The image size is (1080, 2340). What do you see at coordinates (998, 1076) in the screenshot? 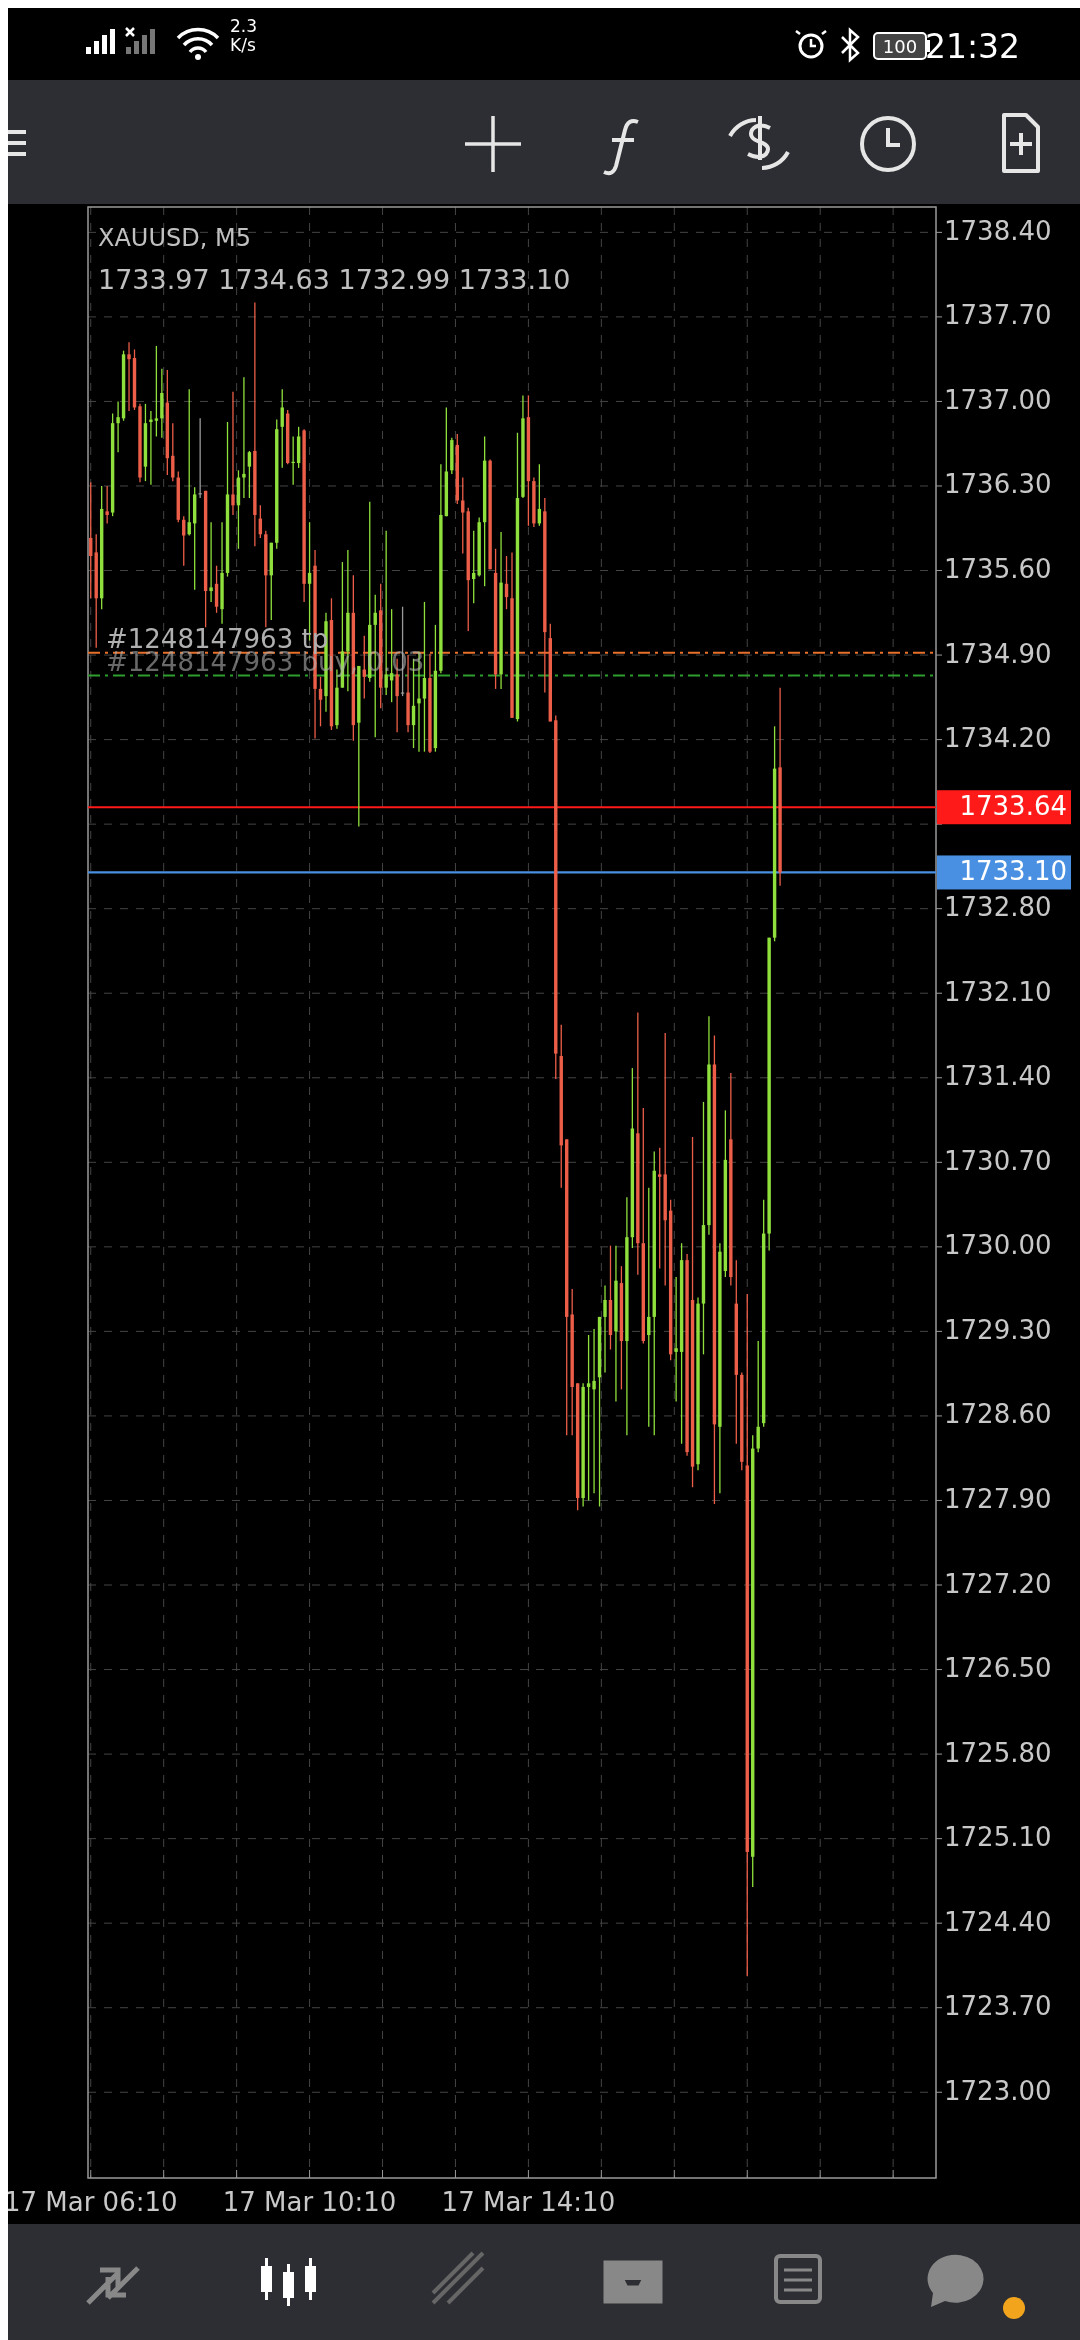
I see `y-tick-label: 1731.40` at bounding box center [998, 1076].